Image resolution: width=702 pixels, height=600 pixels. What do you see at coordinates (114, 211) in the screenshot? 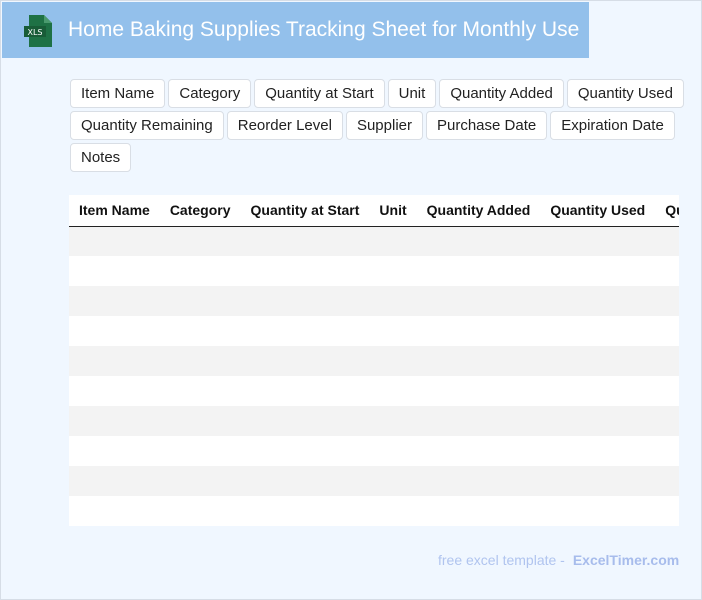
I see `column-header: Item Name` at bounding box center [114, 211].